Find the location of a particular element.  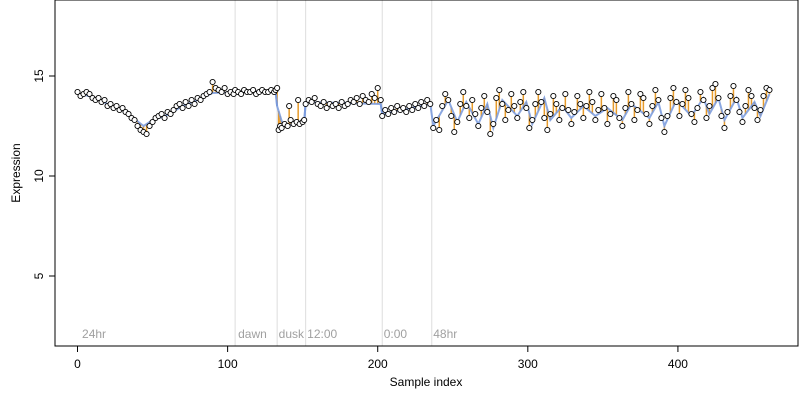

region-labels: 24hr dawn dusk 12:00 0:00 48hr is located at coordinates (269, 334).